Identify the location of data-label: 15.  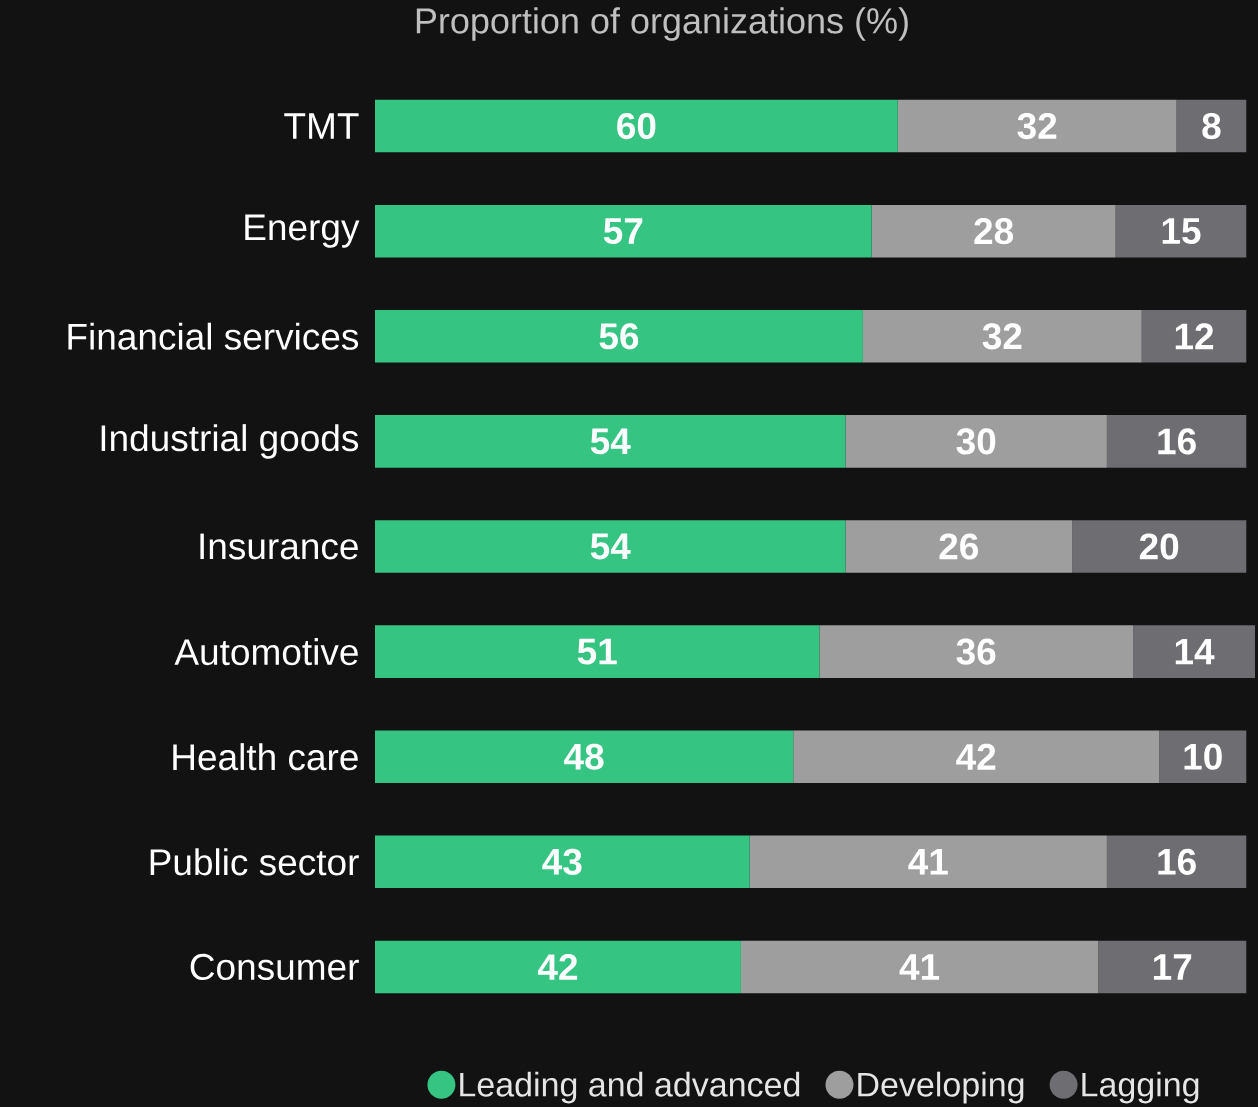
(1181, 231).